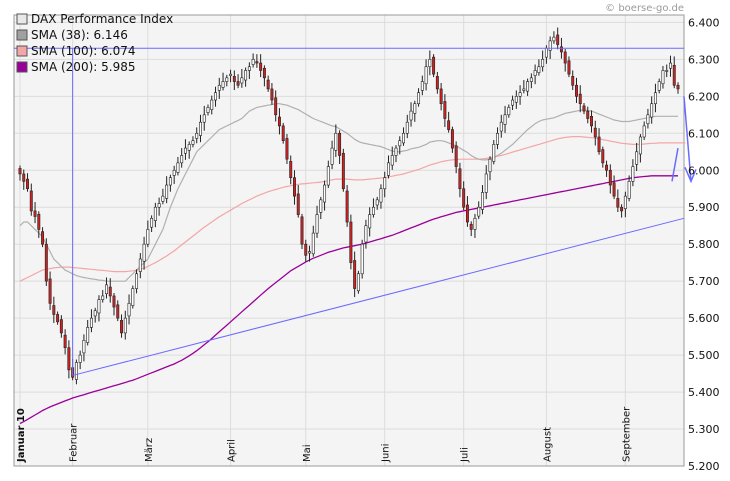 Image resolution: width=730 pixels, height=481 pixels. What do you see at coordinates (704, 318) in the screenshot?
I see `y-tick-label: 5.600` at bounding box center [704, 318].